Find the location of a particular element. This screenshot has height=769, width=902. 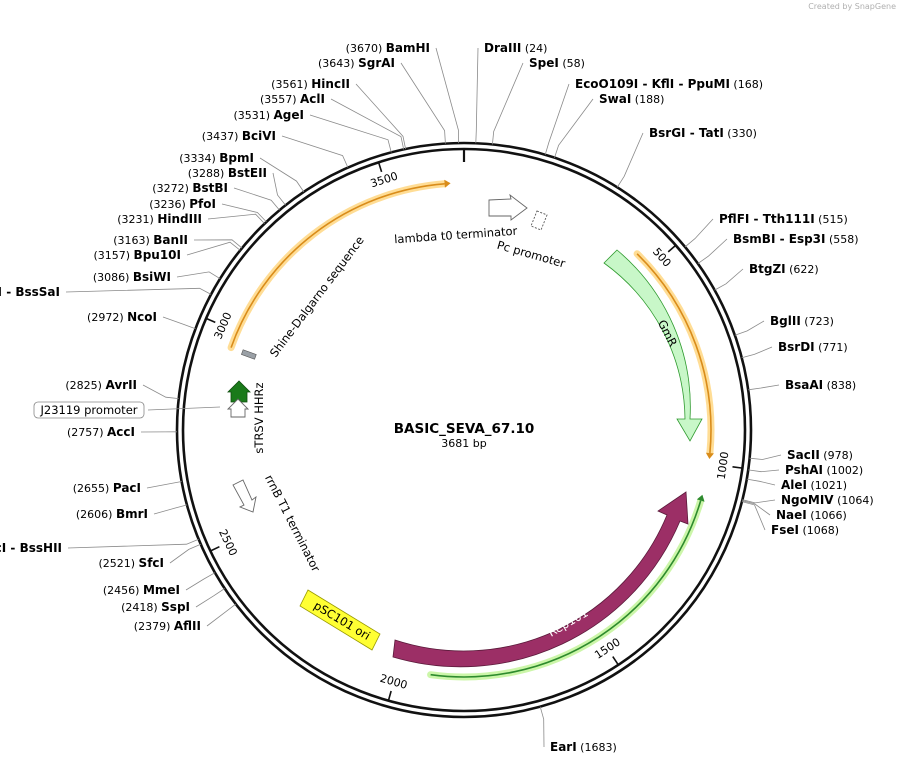

enzyme-label: (3272) BstBI is located at coordinates (190, 188).